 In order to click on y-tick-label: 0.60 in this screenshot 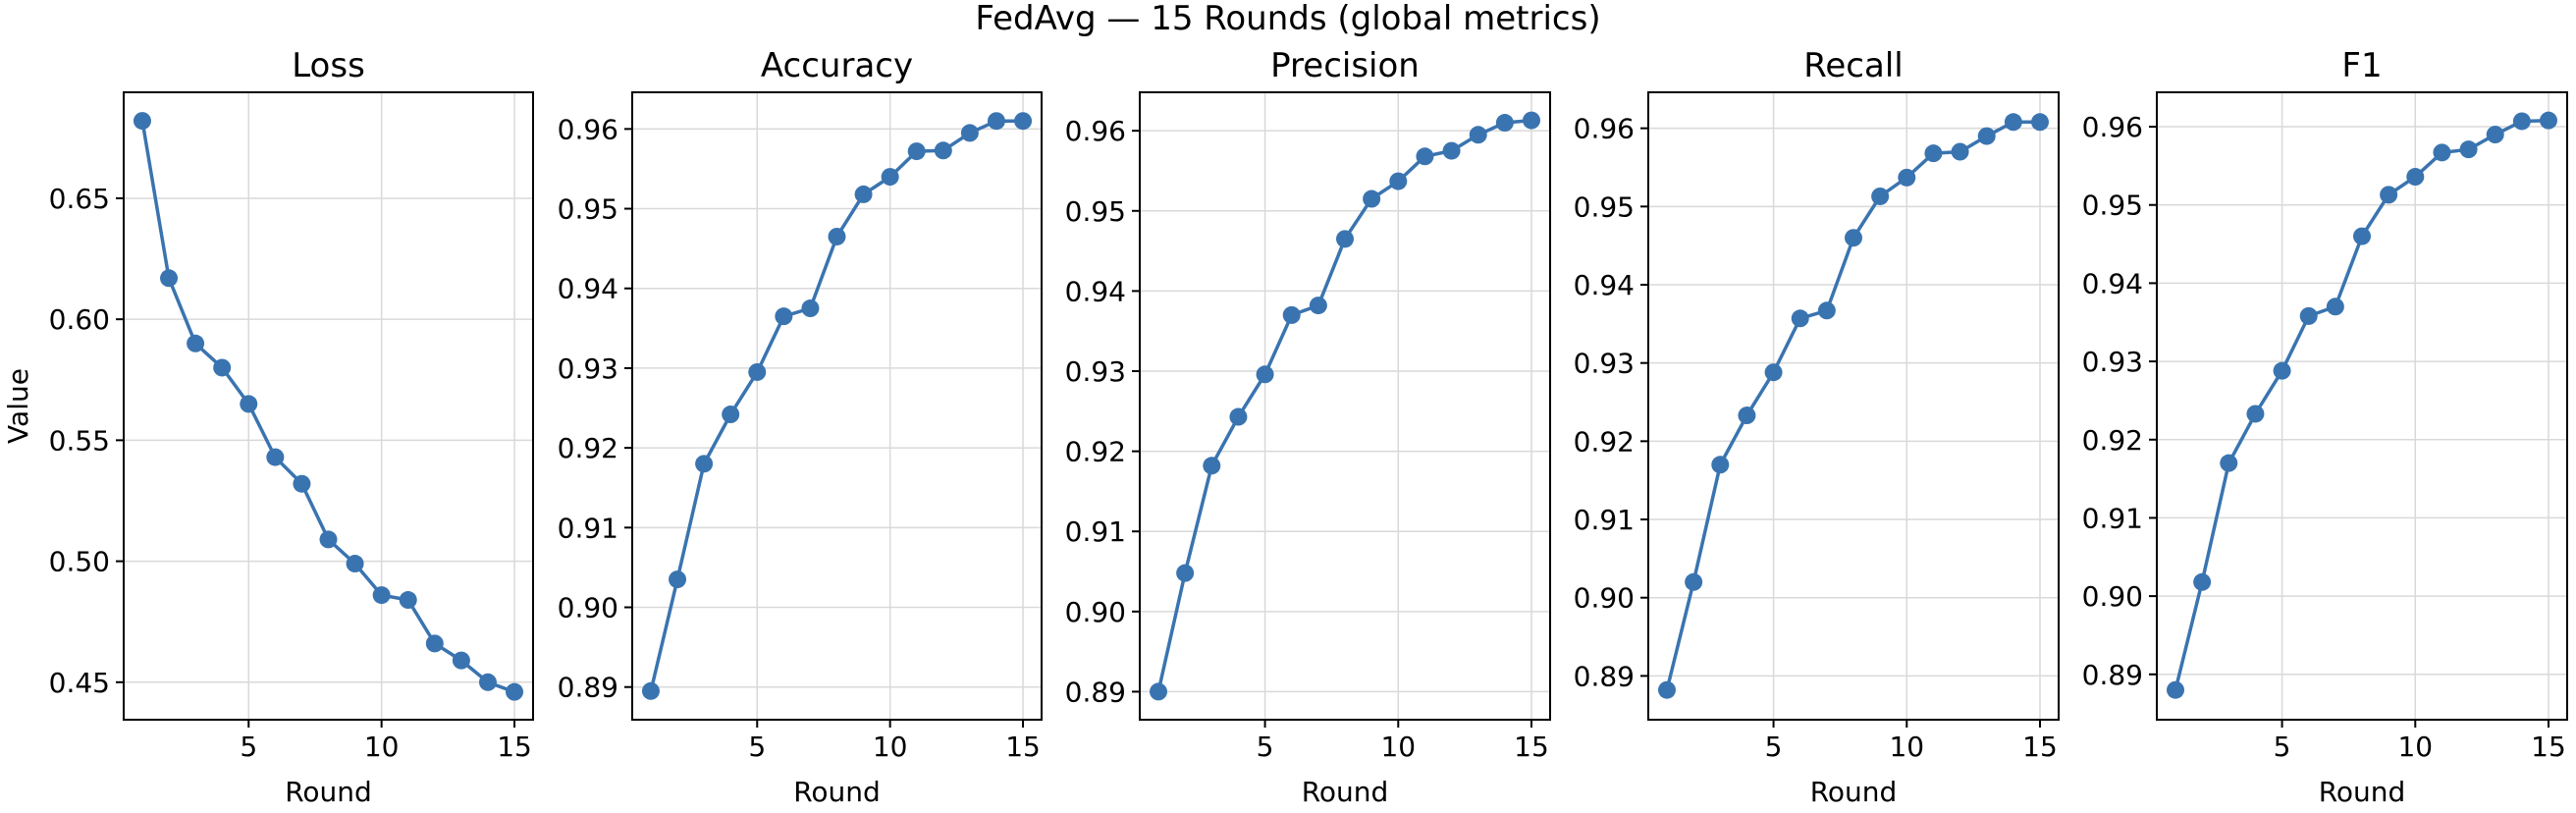, I will do `click(79, 319)`.